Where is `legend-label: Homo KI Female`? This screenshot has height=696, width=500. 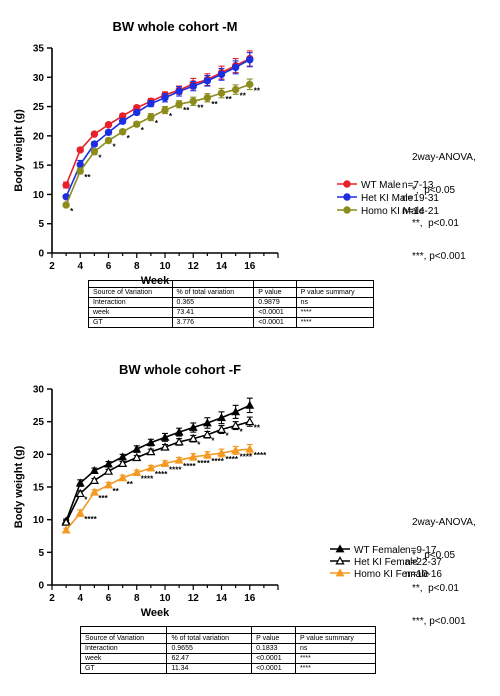 legend-label: Homo KI Female is located at coordinates (391, 574).